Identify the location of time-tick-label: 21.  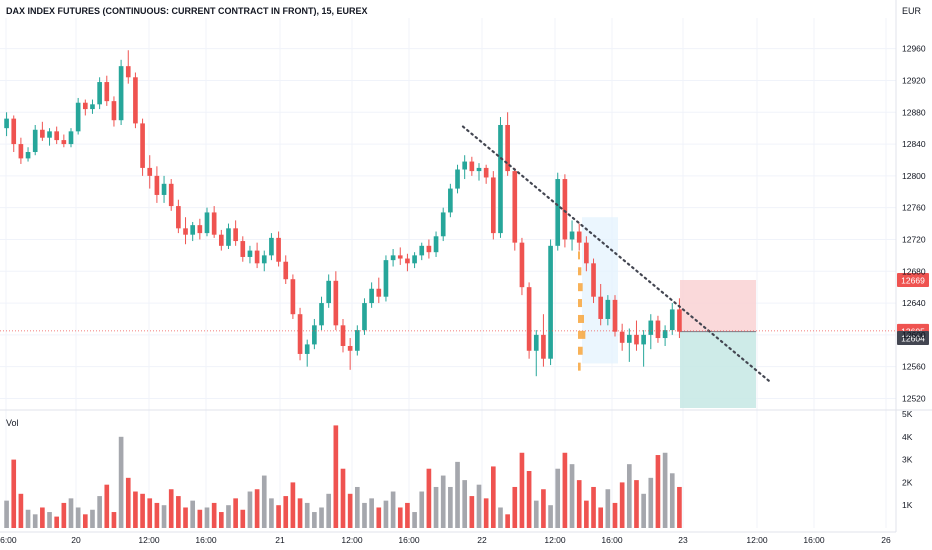
(280, 540).